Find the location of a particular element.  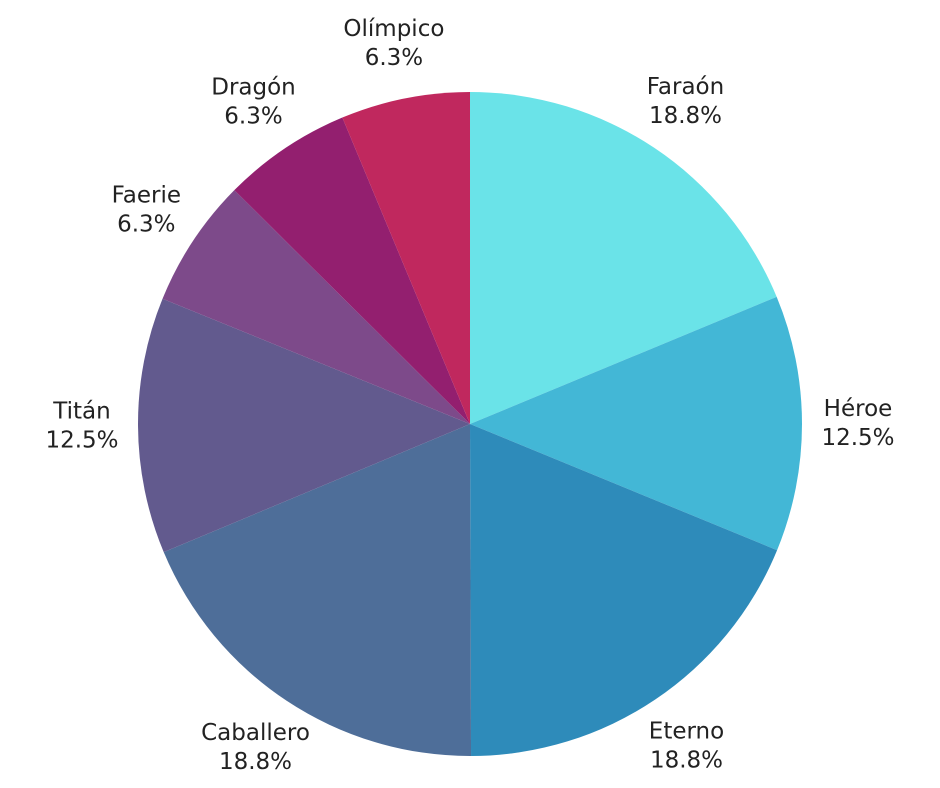

slice-label: Titán is located at coordinates (81, 411).